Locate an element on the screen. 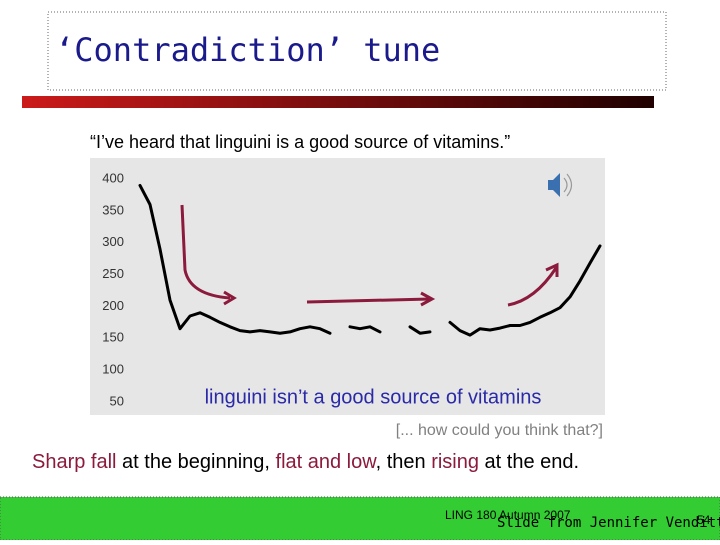 The width and height of the screenshot is (720, 545). title-frame is located at coordinates (357, 51).